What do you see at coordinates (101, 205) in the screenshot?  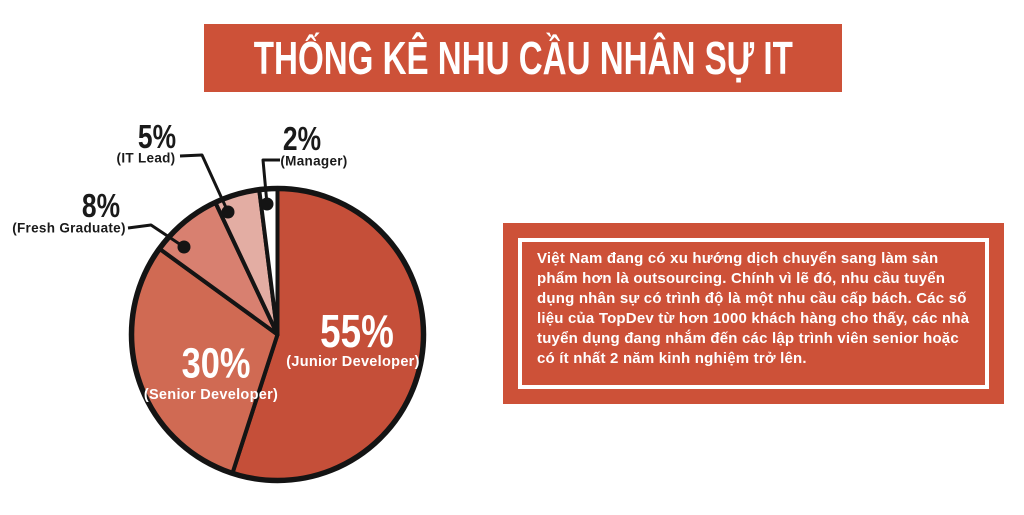 I see `slice-value-fresh-graduate: 8%` at bounding box center [101, 205].